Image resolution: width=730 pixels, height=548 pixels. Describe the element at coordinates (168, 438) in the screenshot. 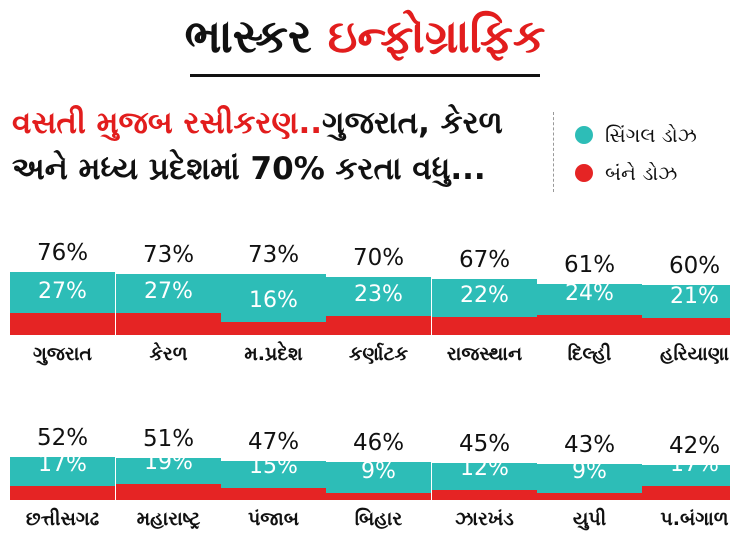

I see `single-dose-label: 51%` at that location.